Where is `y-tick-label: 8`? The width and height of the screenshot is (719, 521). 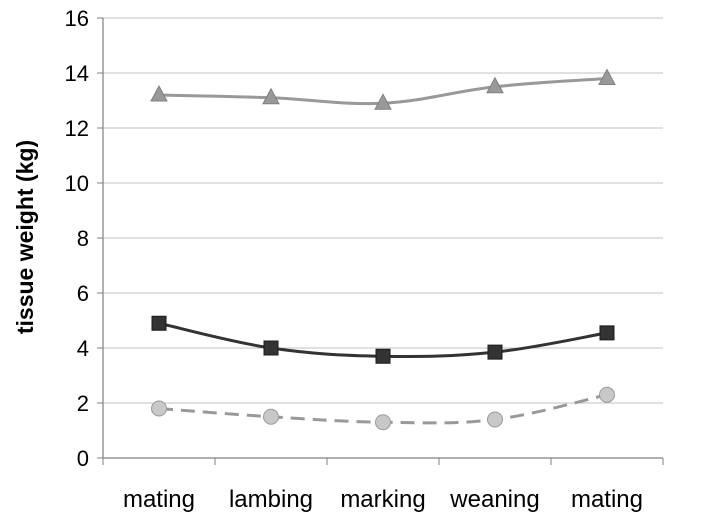
y-tick-label: 8 is located at coordinates (83, 238).